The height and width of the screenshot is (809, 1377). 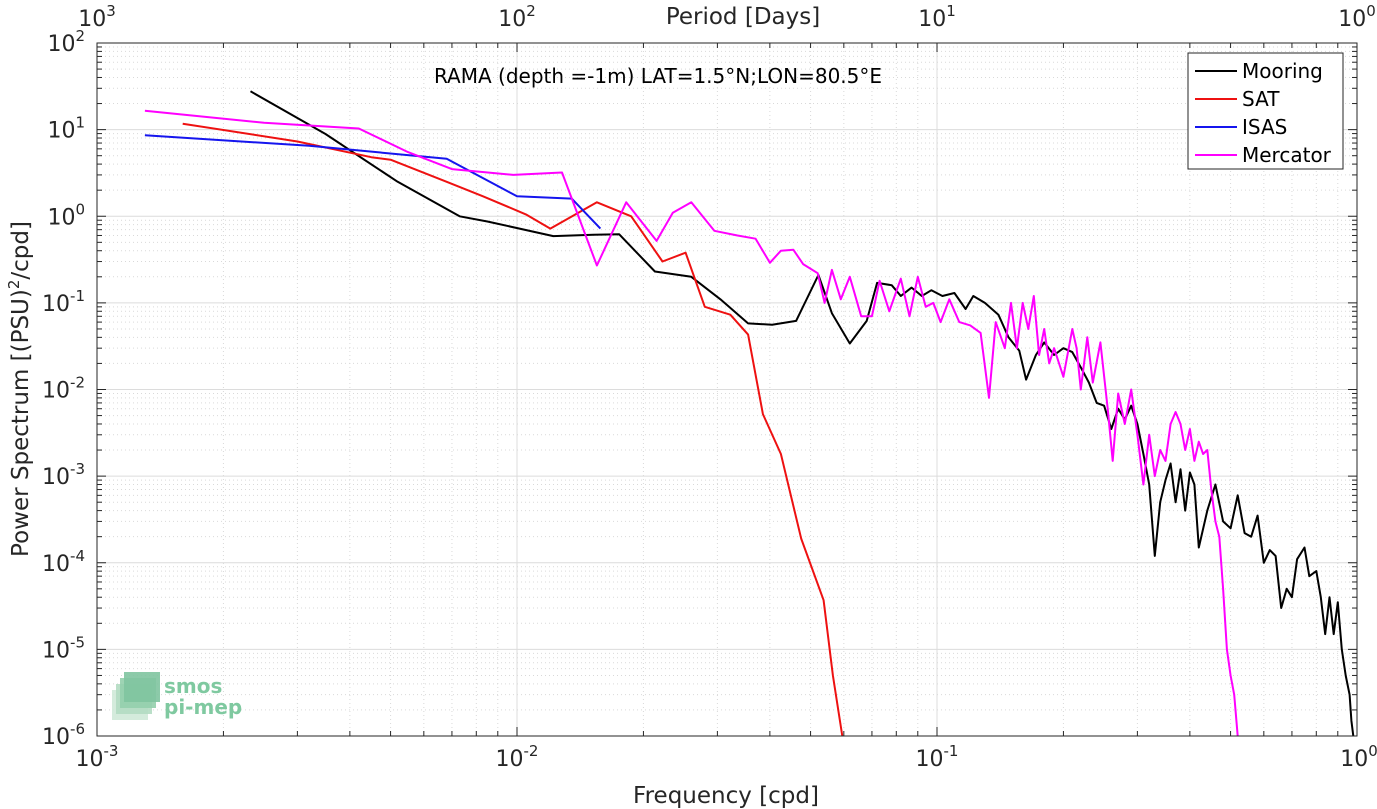 I want to click on x-tick-label: 10⁰, so click(x=1358, y=757).